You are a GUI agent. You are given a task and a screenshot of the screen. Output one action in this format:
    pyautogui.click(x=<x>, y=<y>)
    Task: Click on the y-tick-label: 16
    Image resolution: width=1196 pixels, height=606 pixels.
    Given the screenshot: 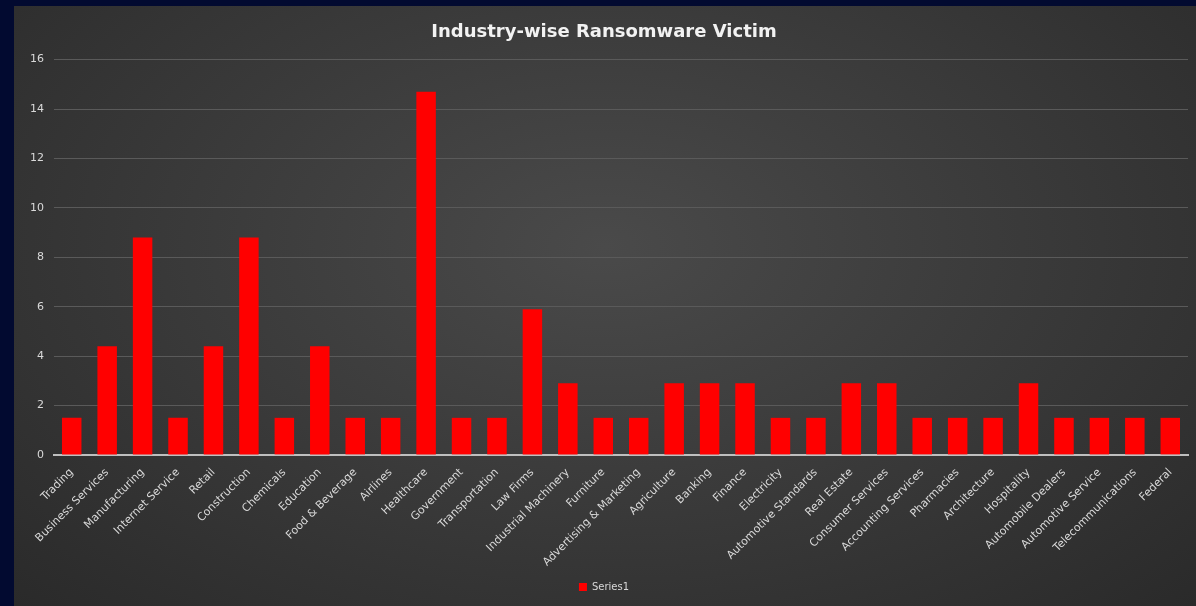 What is the action you would take?
    pyautogui.click(x=37, y=59)
    